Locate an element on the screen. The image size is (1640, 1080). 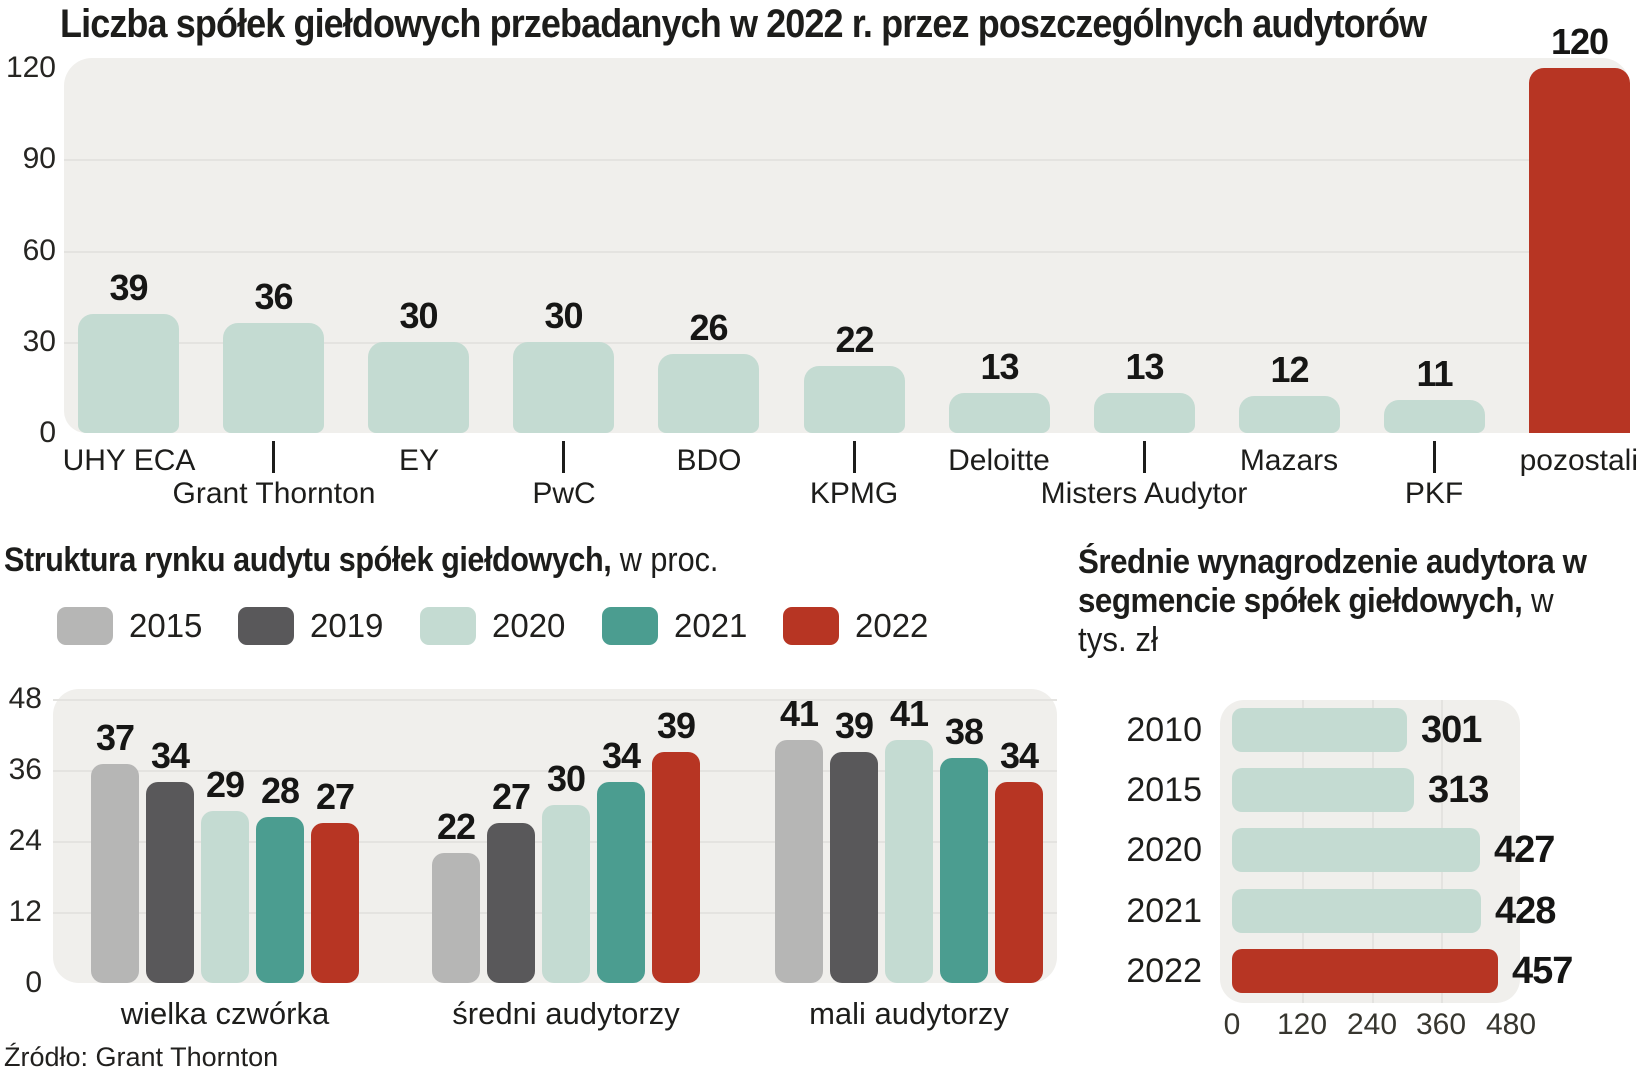
bar-redni-audytorzy-2020 is located at coordinates (566, 894).